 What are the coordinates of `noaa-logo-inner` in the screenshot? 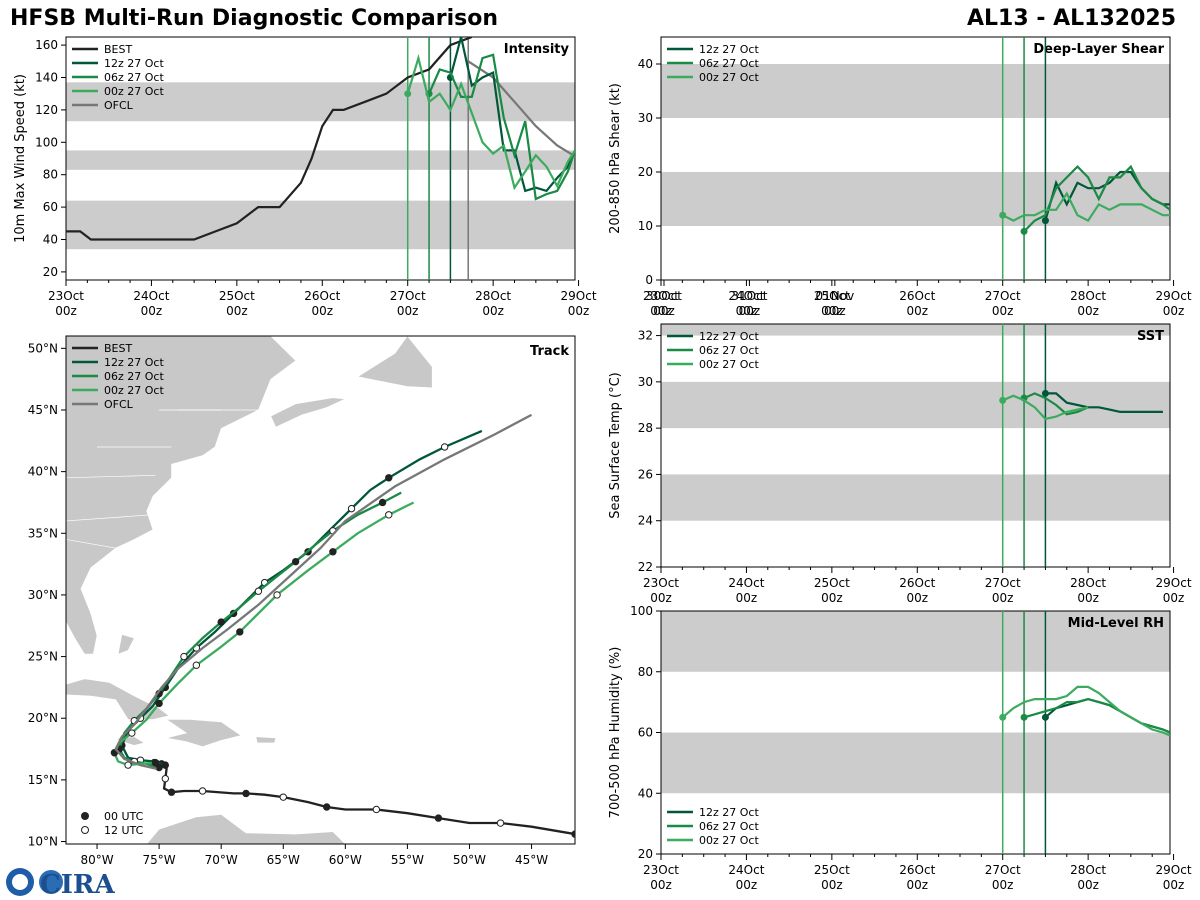 It's located at (20, 882).